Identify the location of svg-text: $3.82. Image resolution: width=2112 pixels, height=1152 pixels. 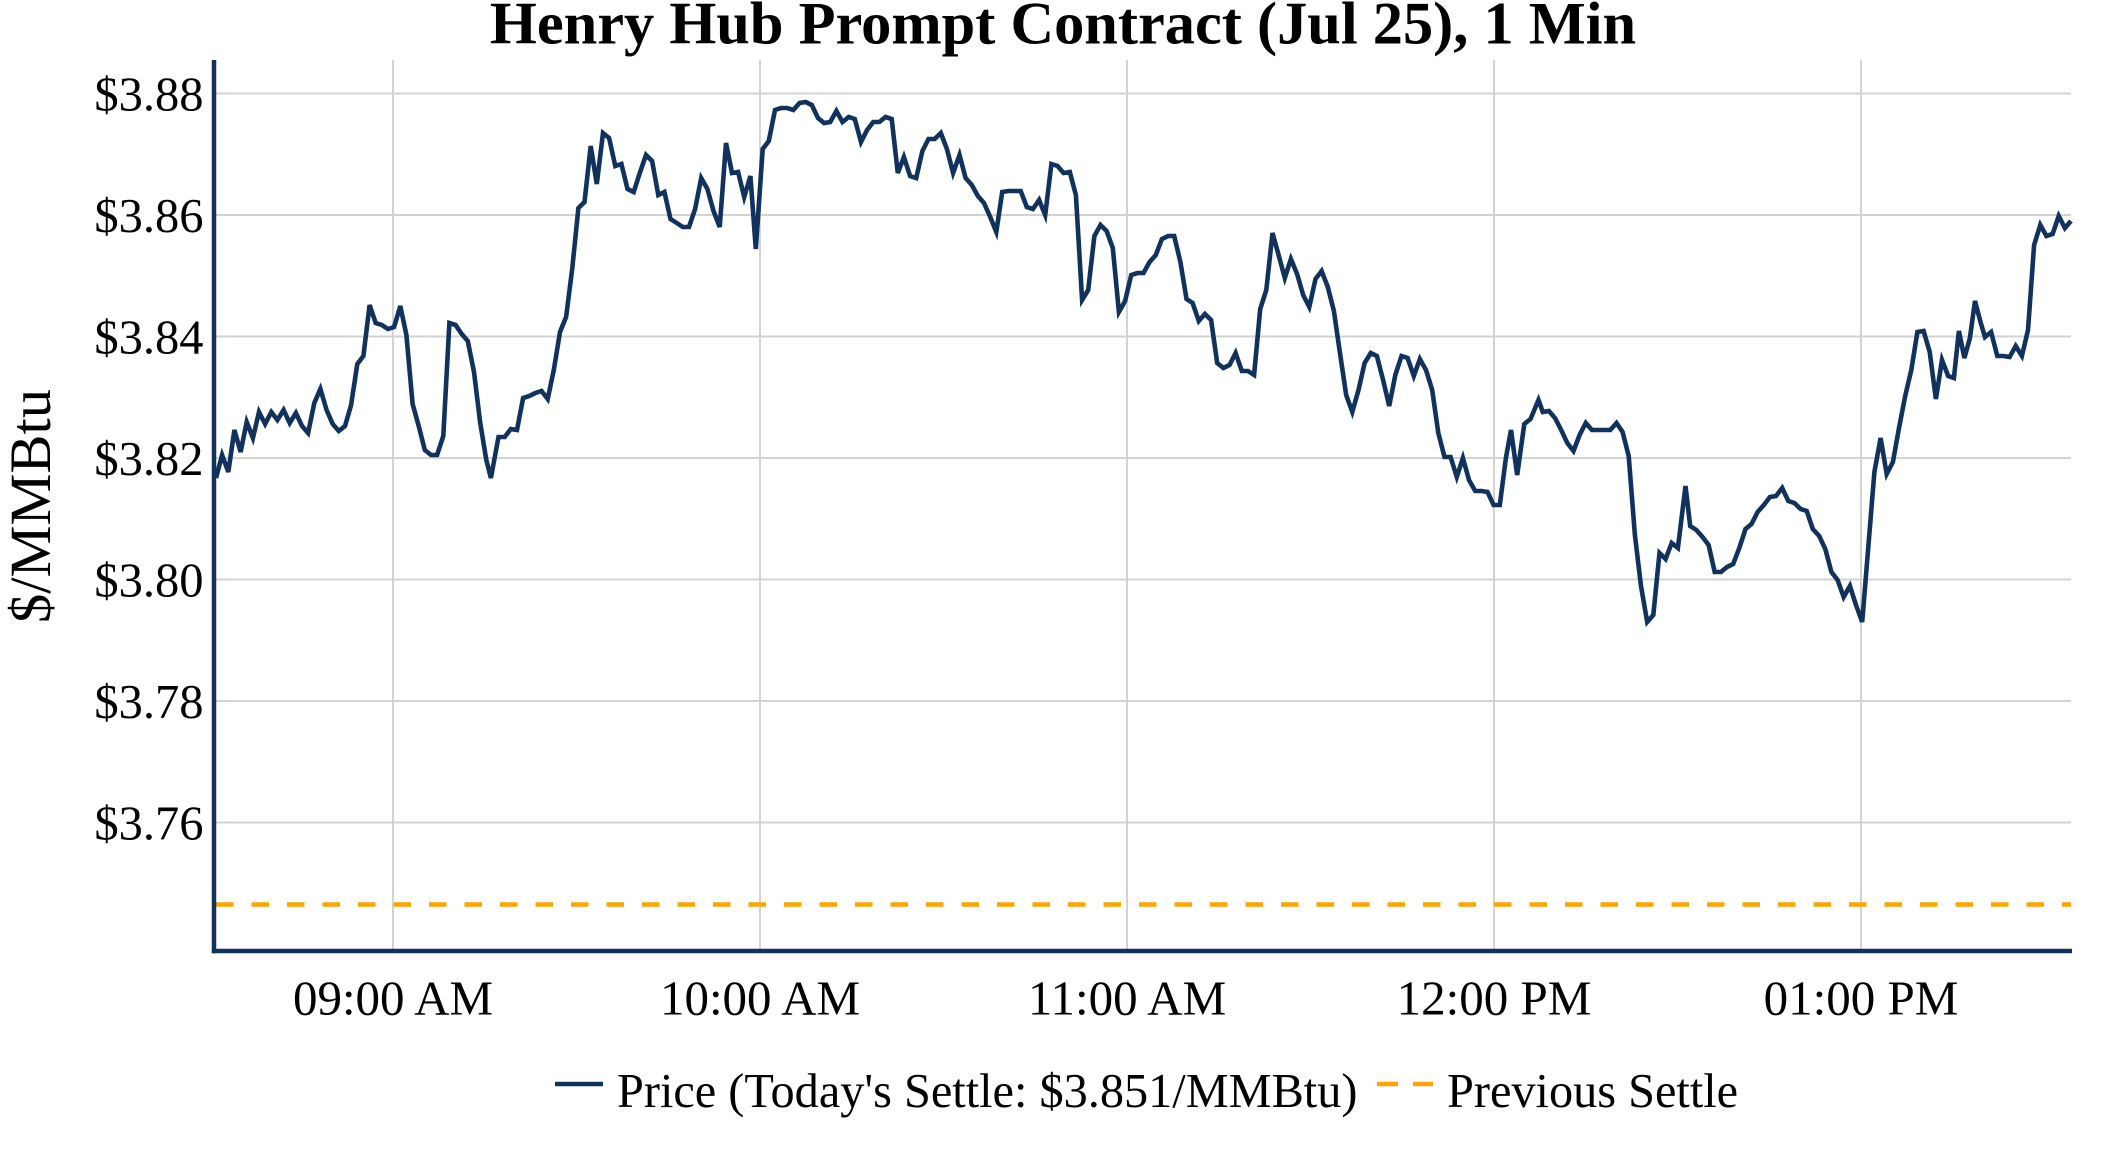
(148, 459).